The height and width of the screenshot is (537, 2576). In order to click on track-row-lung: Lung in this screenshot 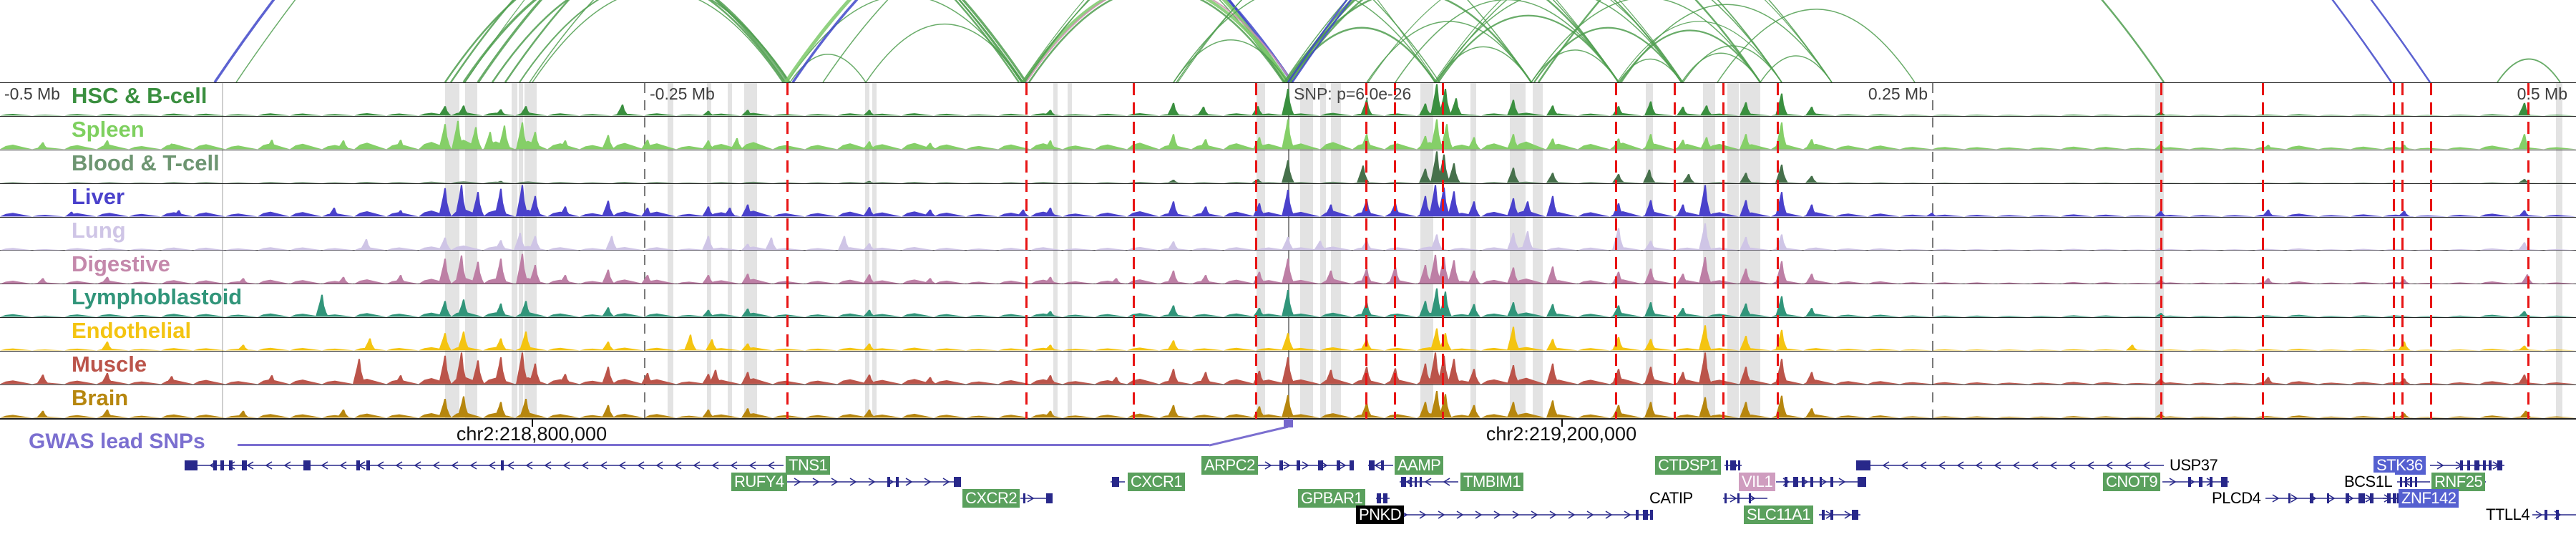, I will do `click(1288, 234)`.